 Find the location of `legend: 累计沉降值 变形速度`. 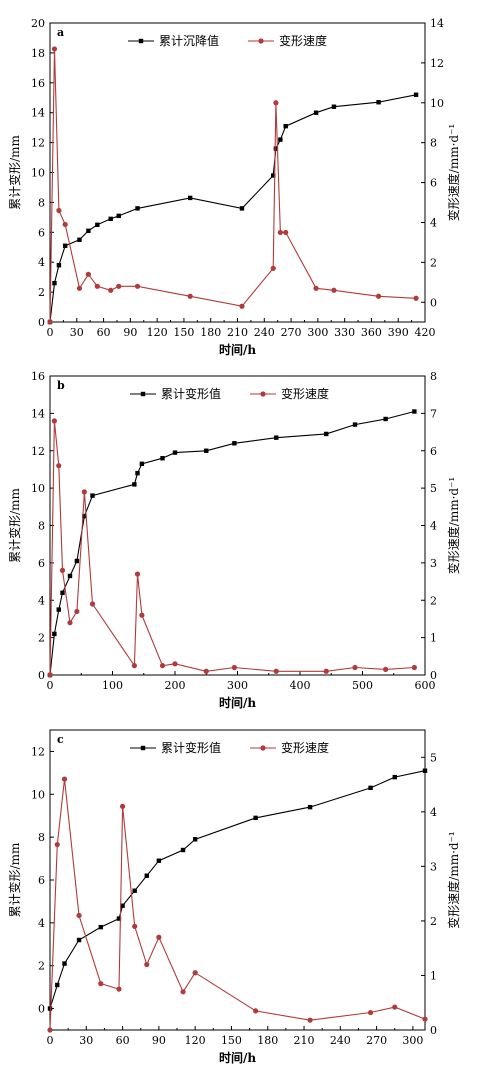

legend: 累计沉降值 变形速度 is located at coordinates (227, 40).